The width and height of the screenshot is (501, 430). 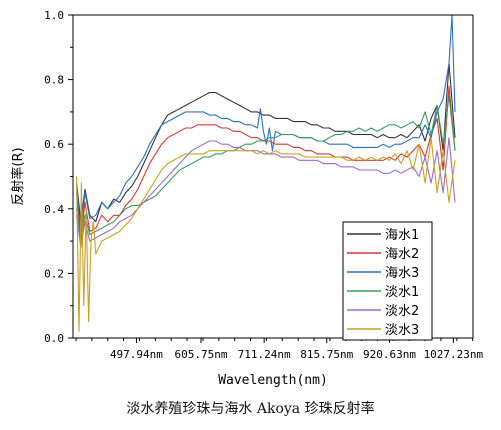 I want to click on legend-label-6: 淡水3, so click(x=402, y=330).